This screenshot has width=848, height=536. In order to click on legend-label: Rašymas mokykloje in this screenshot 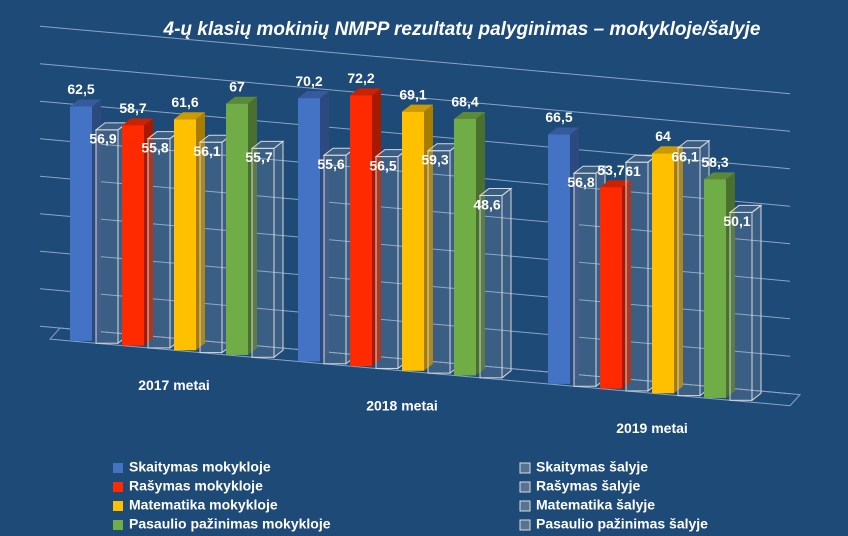, I will do `click(196, 486)`.